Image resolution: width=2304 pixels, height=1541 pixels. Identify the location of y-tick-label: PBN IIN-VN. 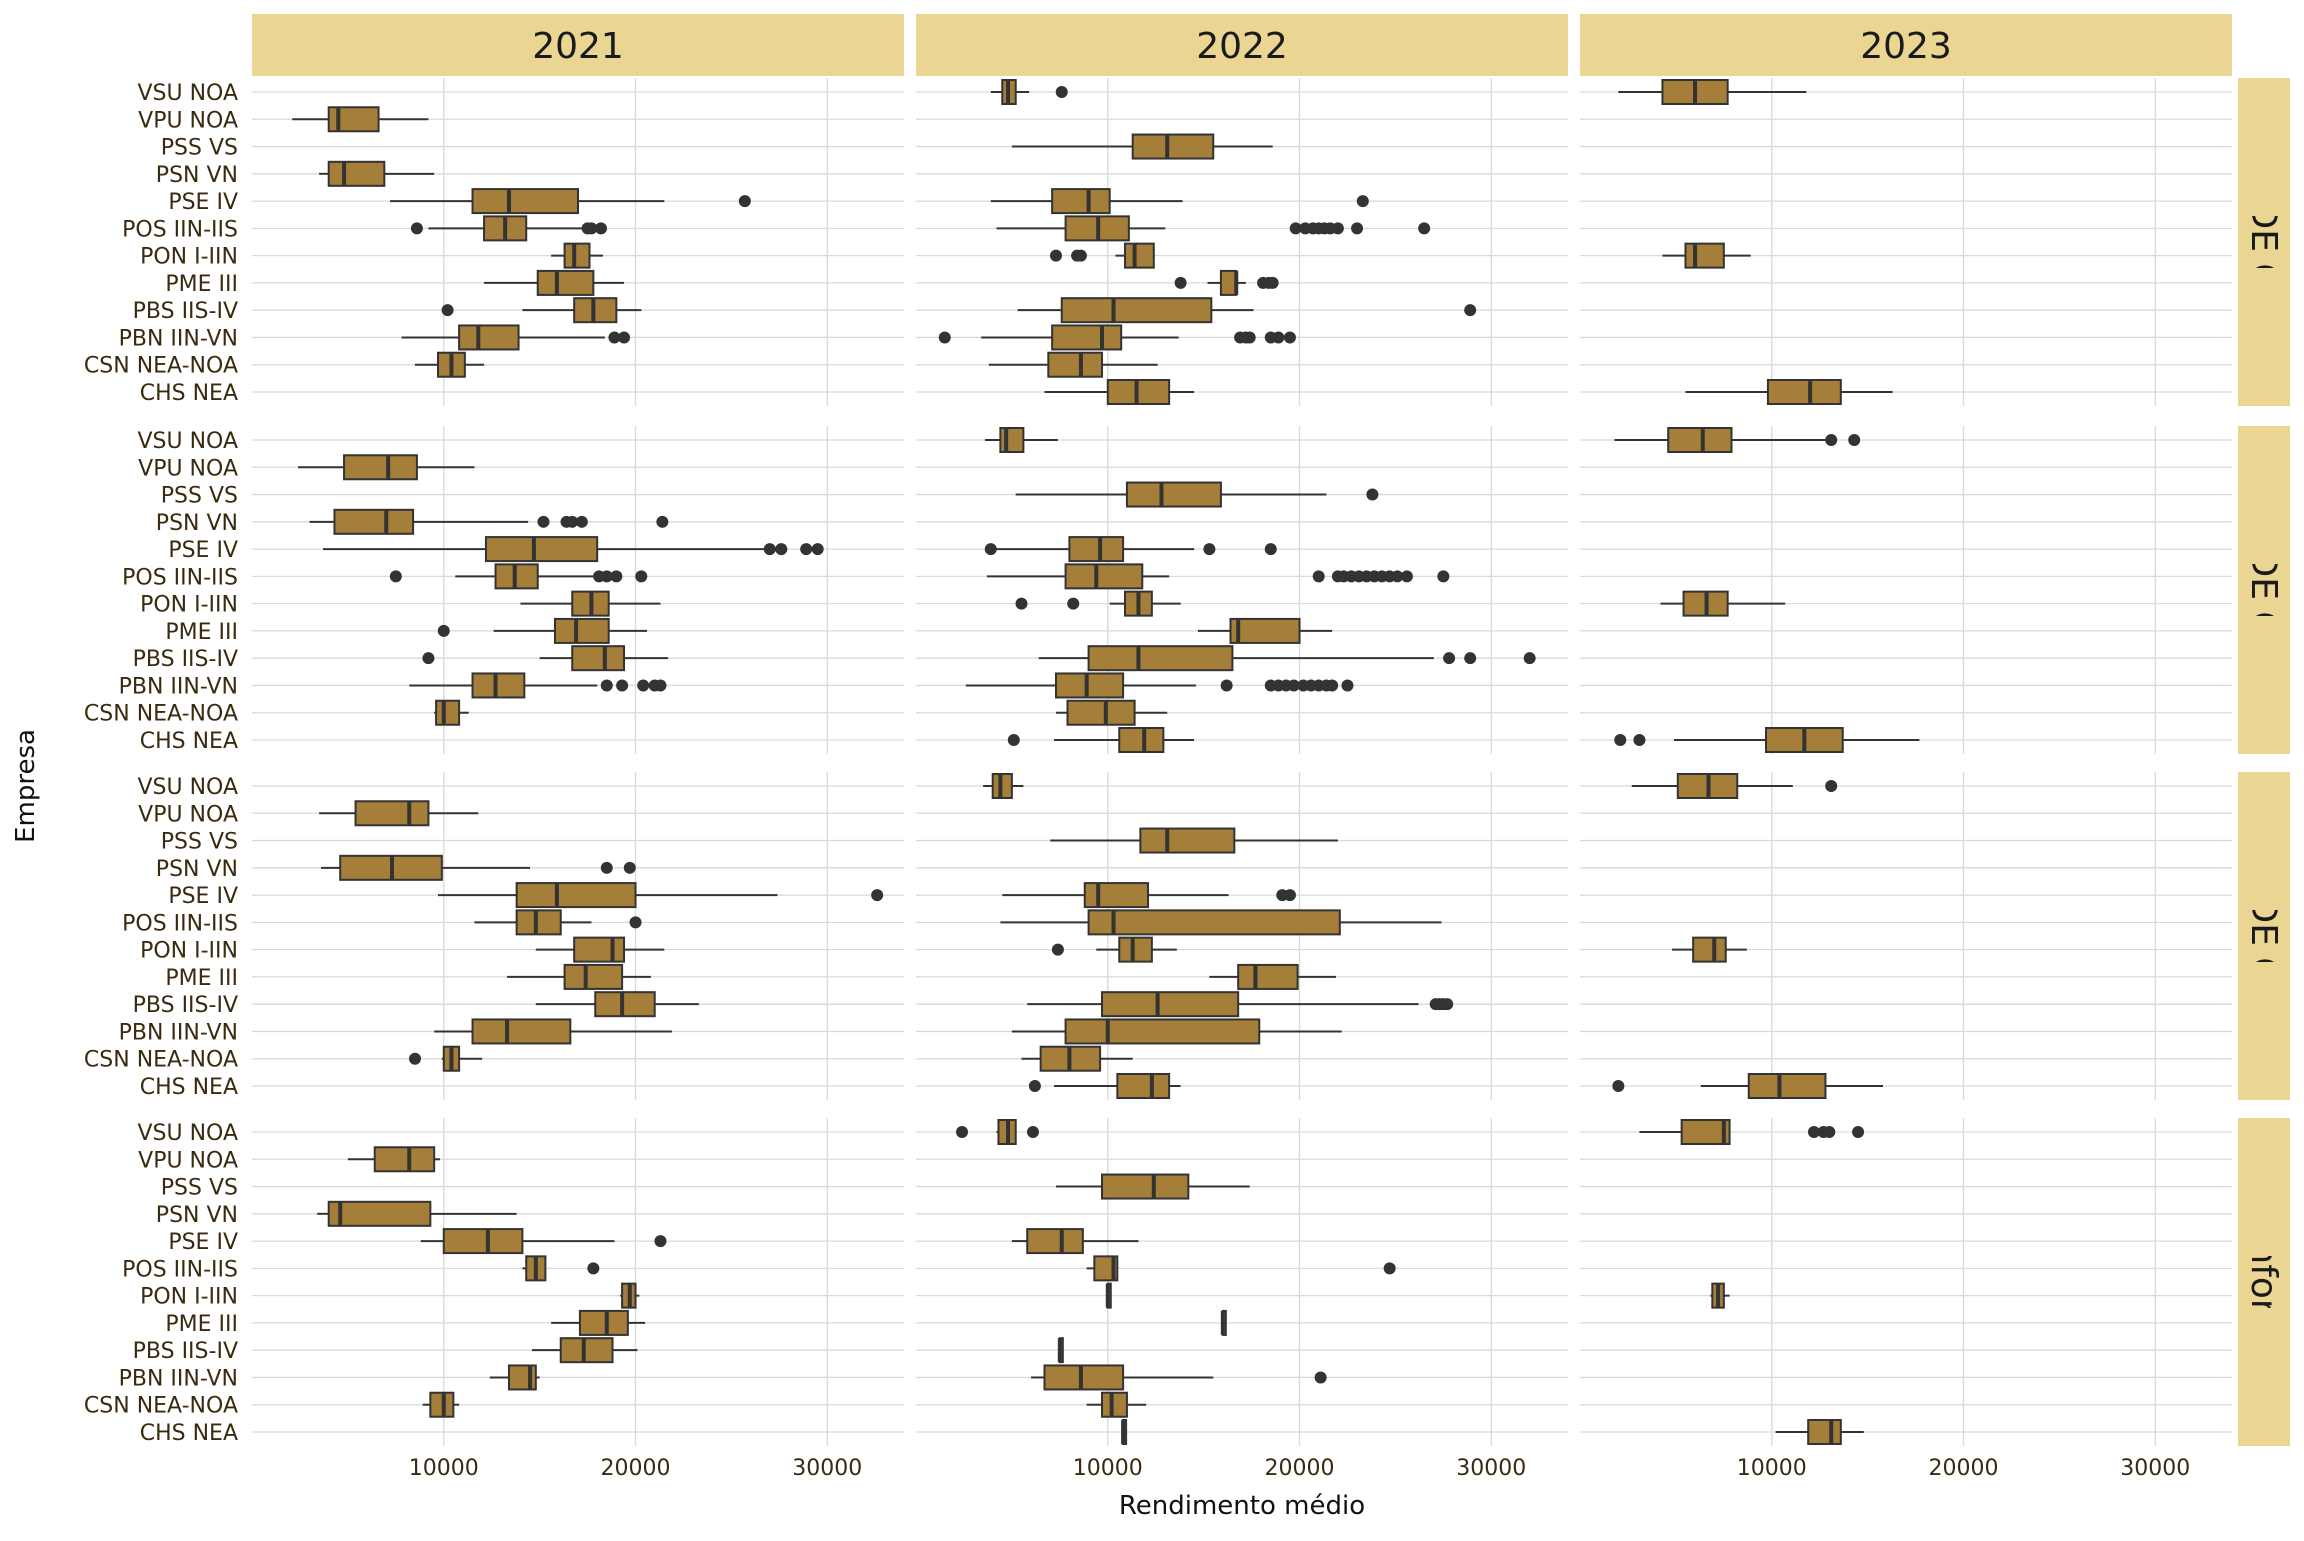
(178, 1378).